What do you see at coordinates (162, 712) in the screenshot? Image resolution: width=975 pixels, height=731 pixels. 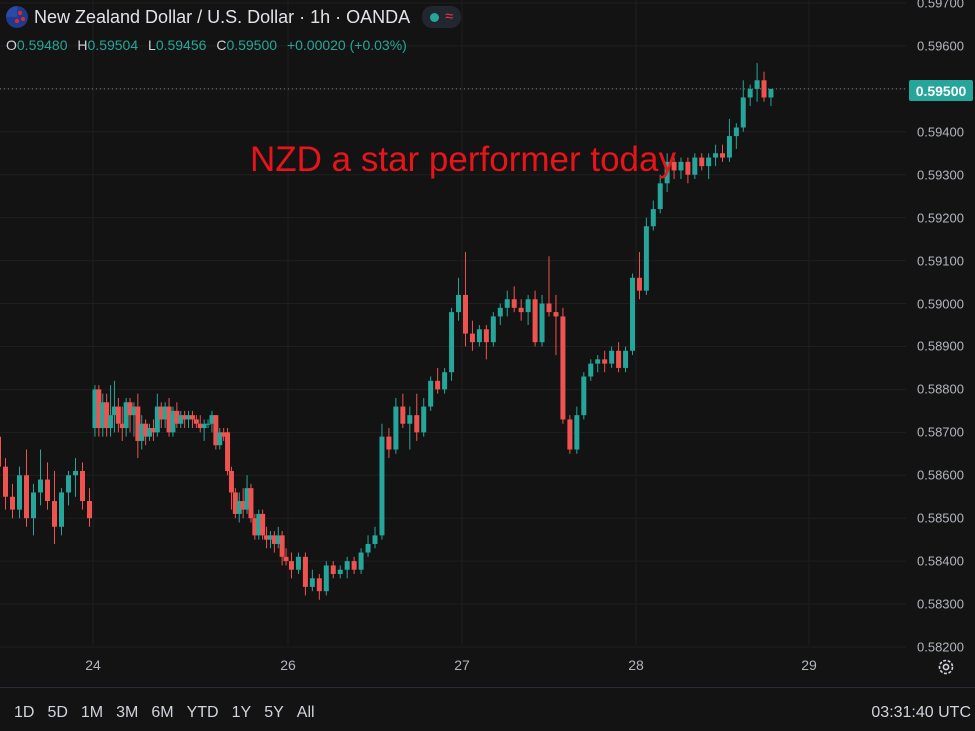 I see `range-button-6m: 6M` at bounding box center [162, 712].